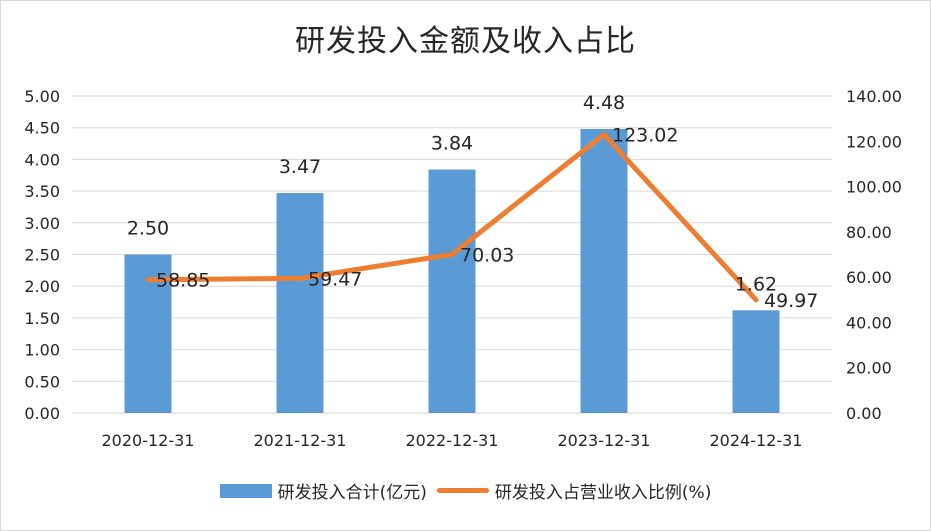 The width and height of the screenshot is (931, 531). I want to click on y-left-tick-label: 0.00, so click(42, 413).